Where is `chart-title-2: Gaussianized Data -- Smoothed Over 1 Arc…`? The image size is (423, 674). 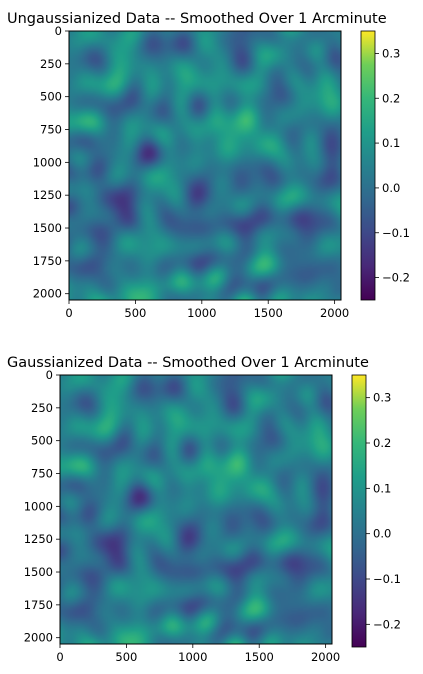
chart-title-2: Gaussianized Data -- Smoothed Over 1 Arc… is located at coordinates (188, 363).